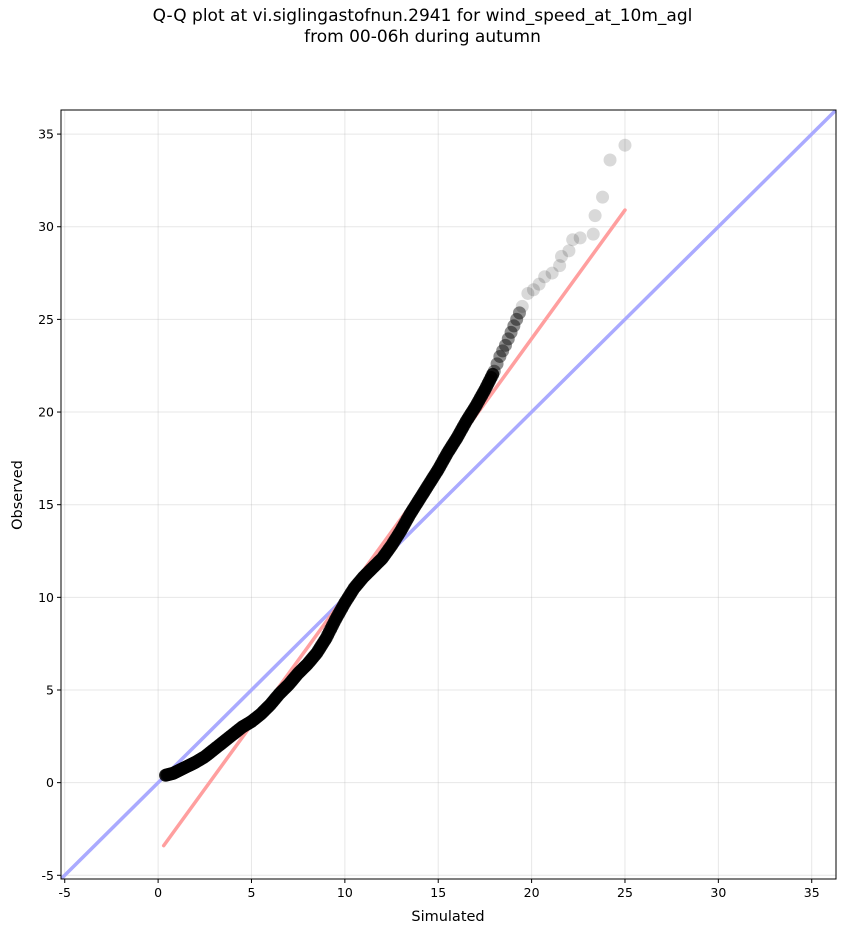  What do you see at coordinates (18, 495) in the screenshot?
I see `y-axis-label: Observed` at bounding box center [18, 495].